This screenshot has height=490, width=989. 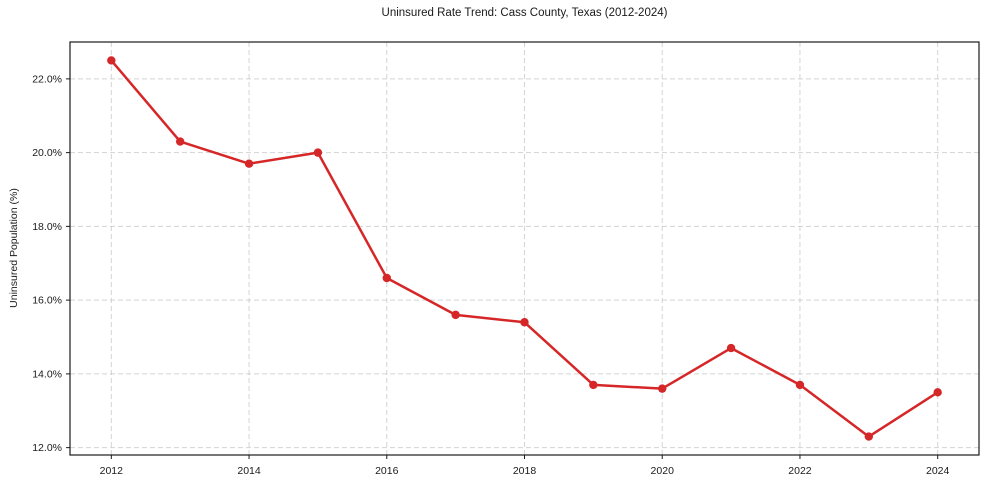 I want to click on y-tick-label: 22.0%, so click(x=47, y=79).